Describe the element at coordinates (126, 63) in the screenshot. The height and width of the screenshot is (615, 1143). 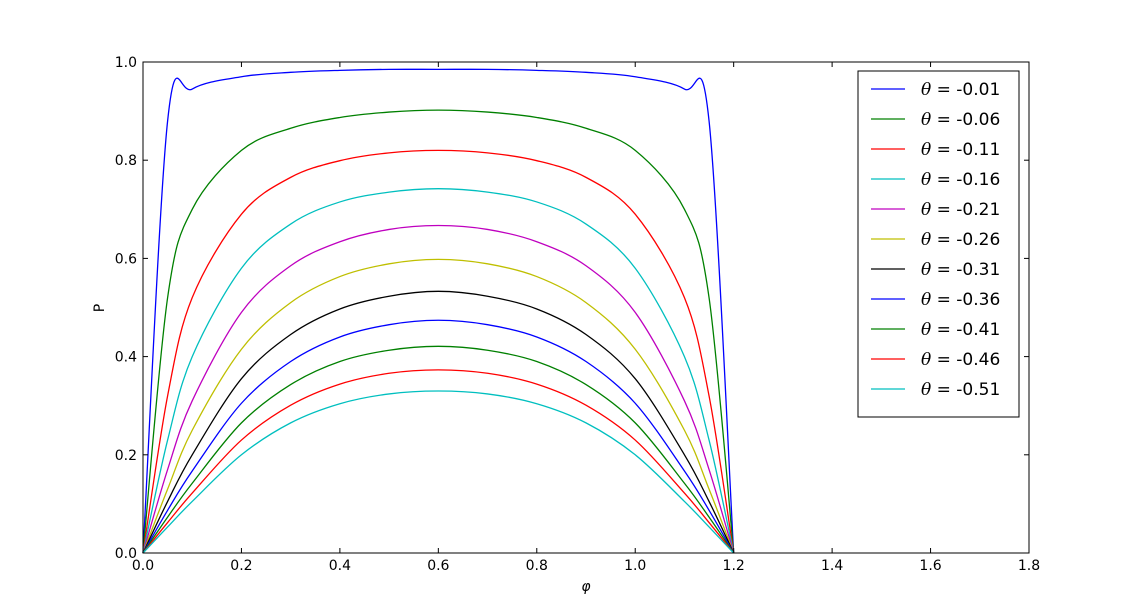
I see `y-tick-label: 1.0` at that location.